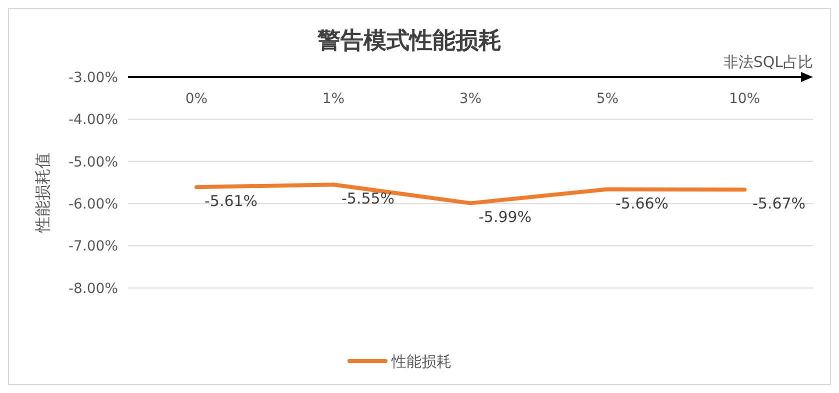 The image size is (839, 393). I want to click on y-tick-label: -7.00%, so click(93, 246).